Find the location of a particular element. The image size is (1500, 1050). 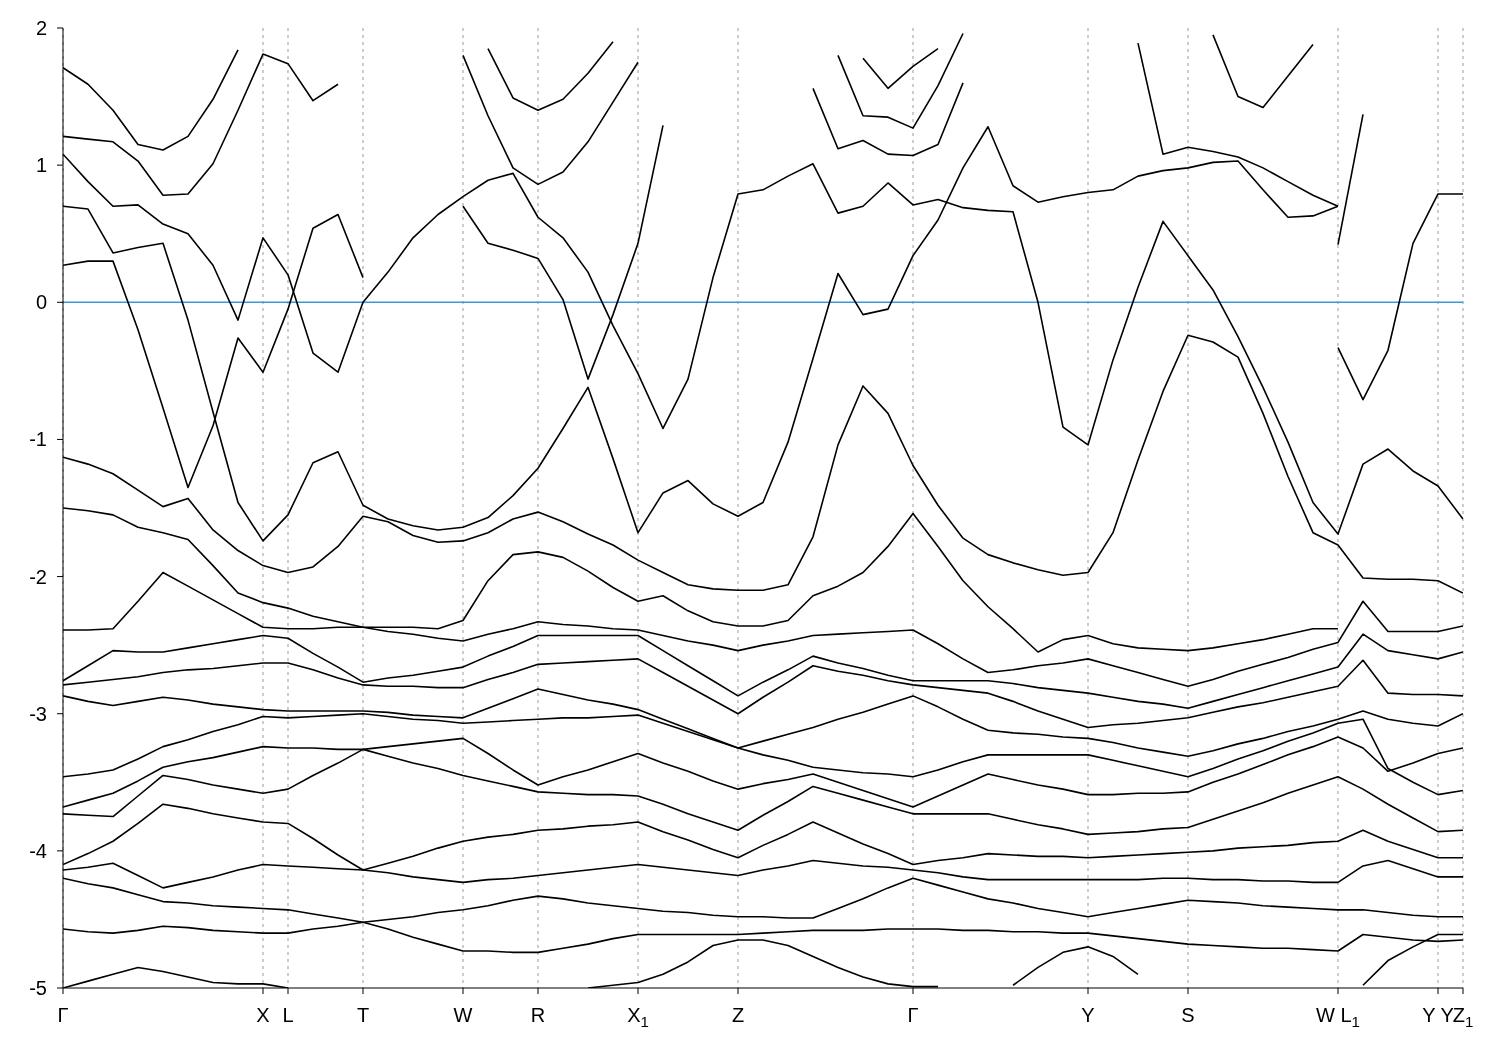

x-tick-label: Z is located at coordinates (738, 1015).